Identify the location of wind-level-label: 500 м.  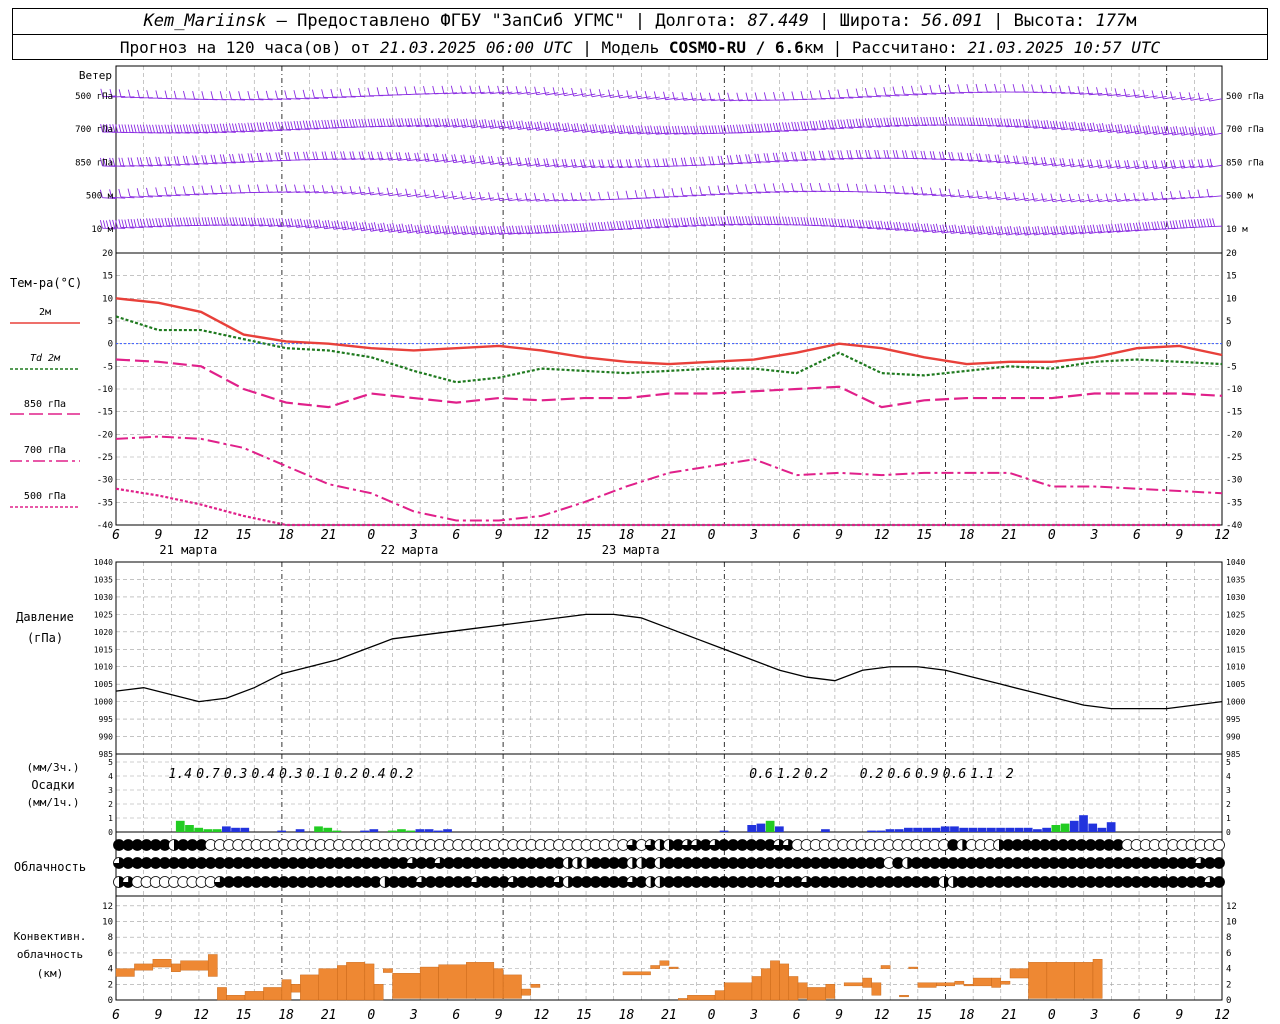
(1240, 197).